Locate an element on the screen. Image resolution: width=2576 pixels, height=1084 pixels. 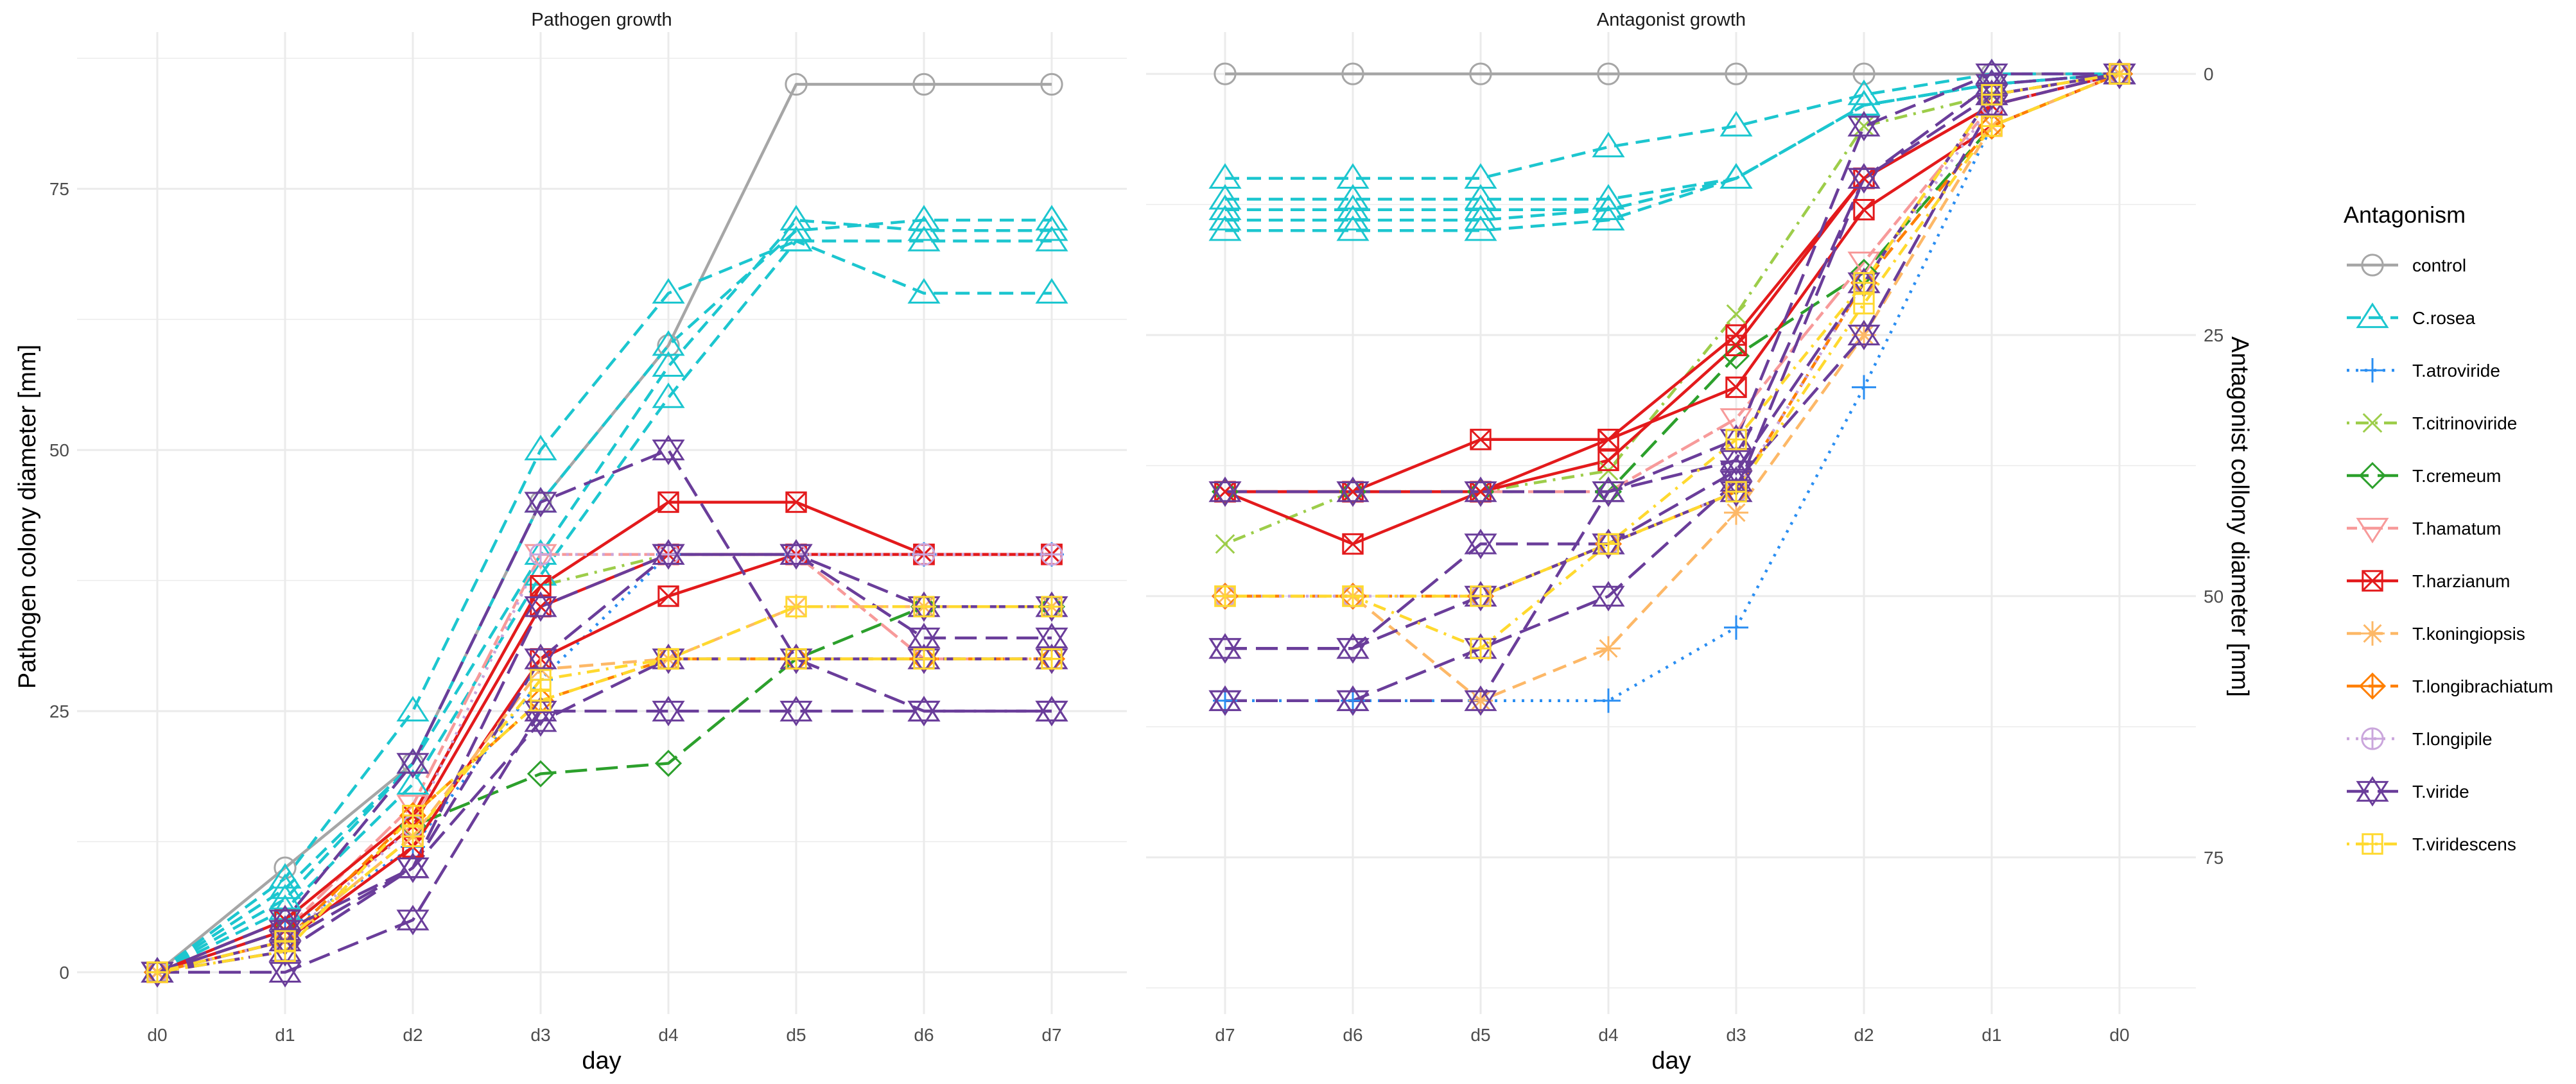
legend-symbol-t-atroviride is located at coordinates (2372, 370).